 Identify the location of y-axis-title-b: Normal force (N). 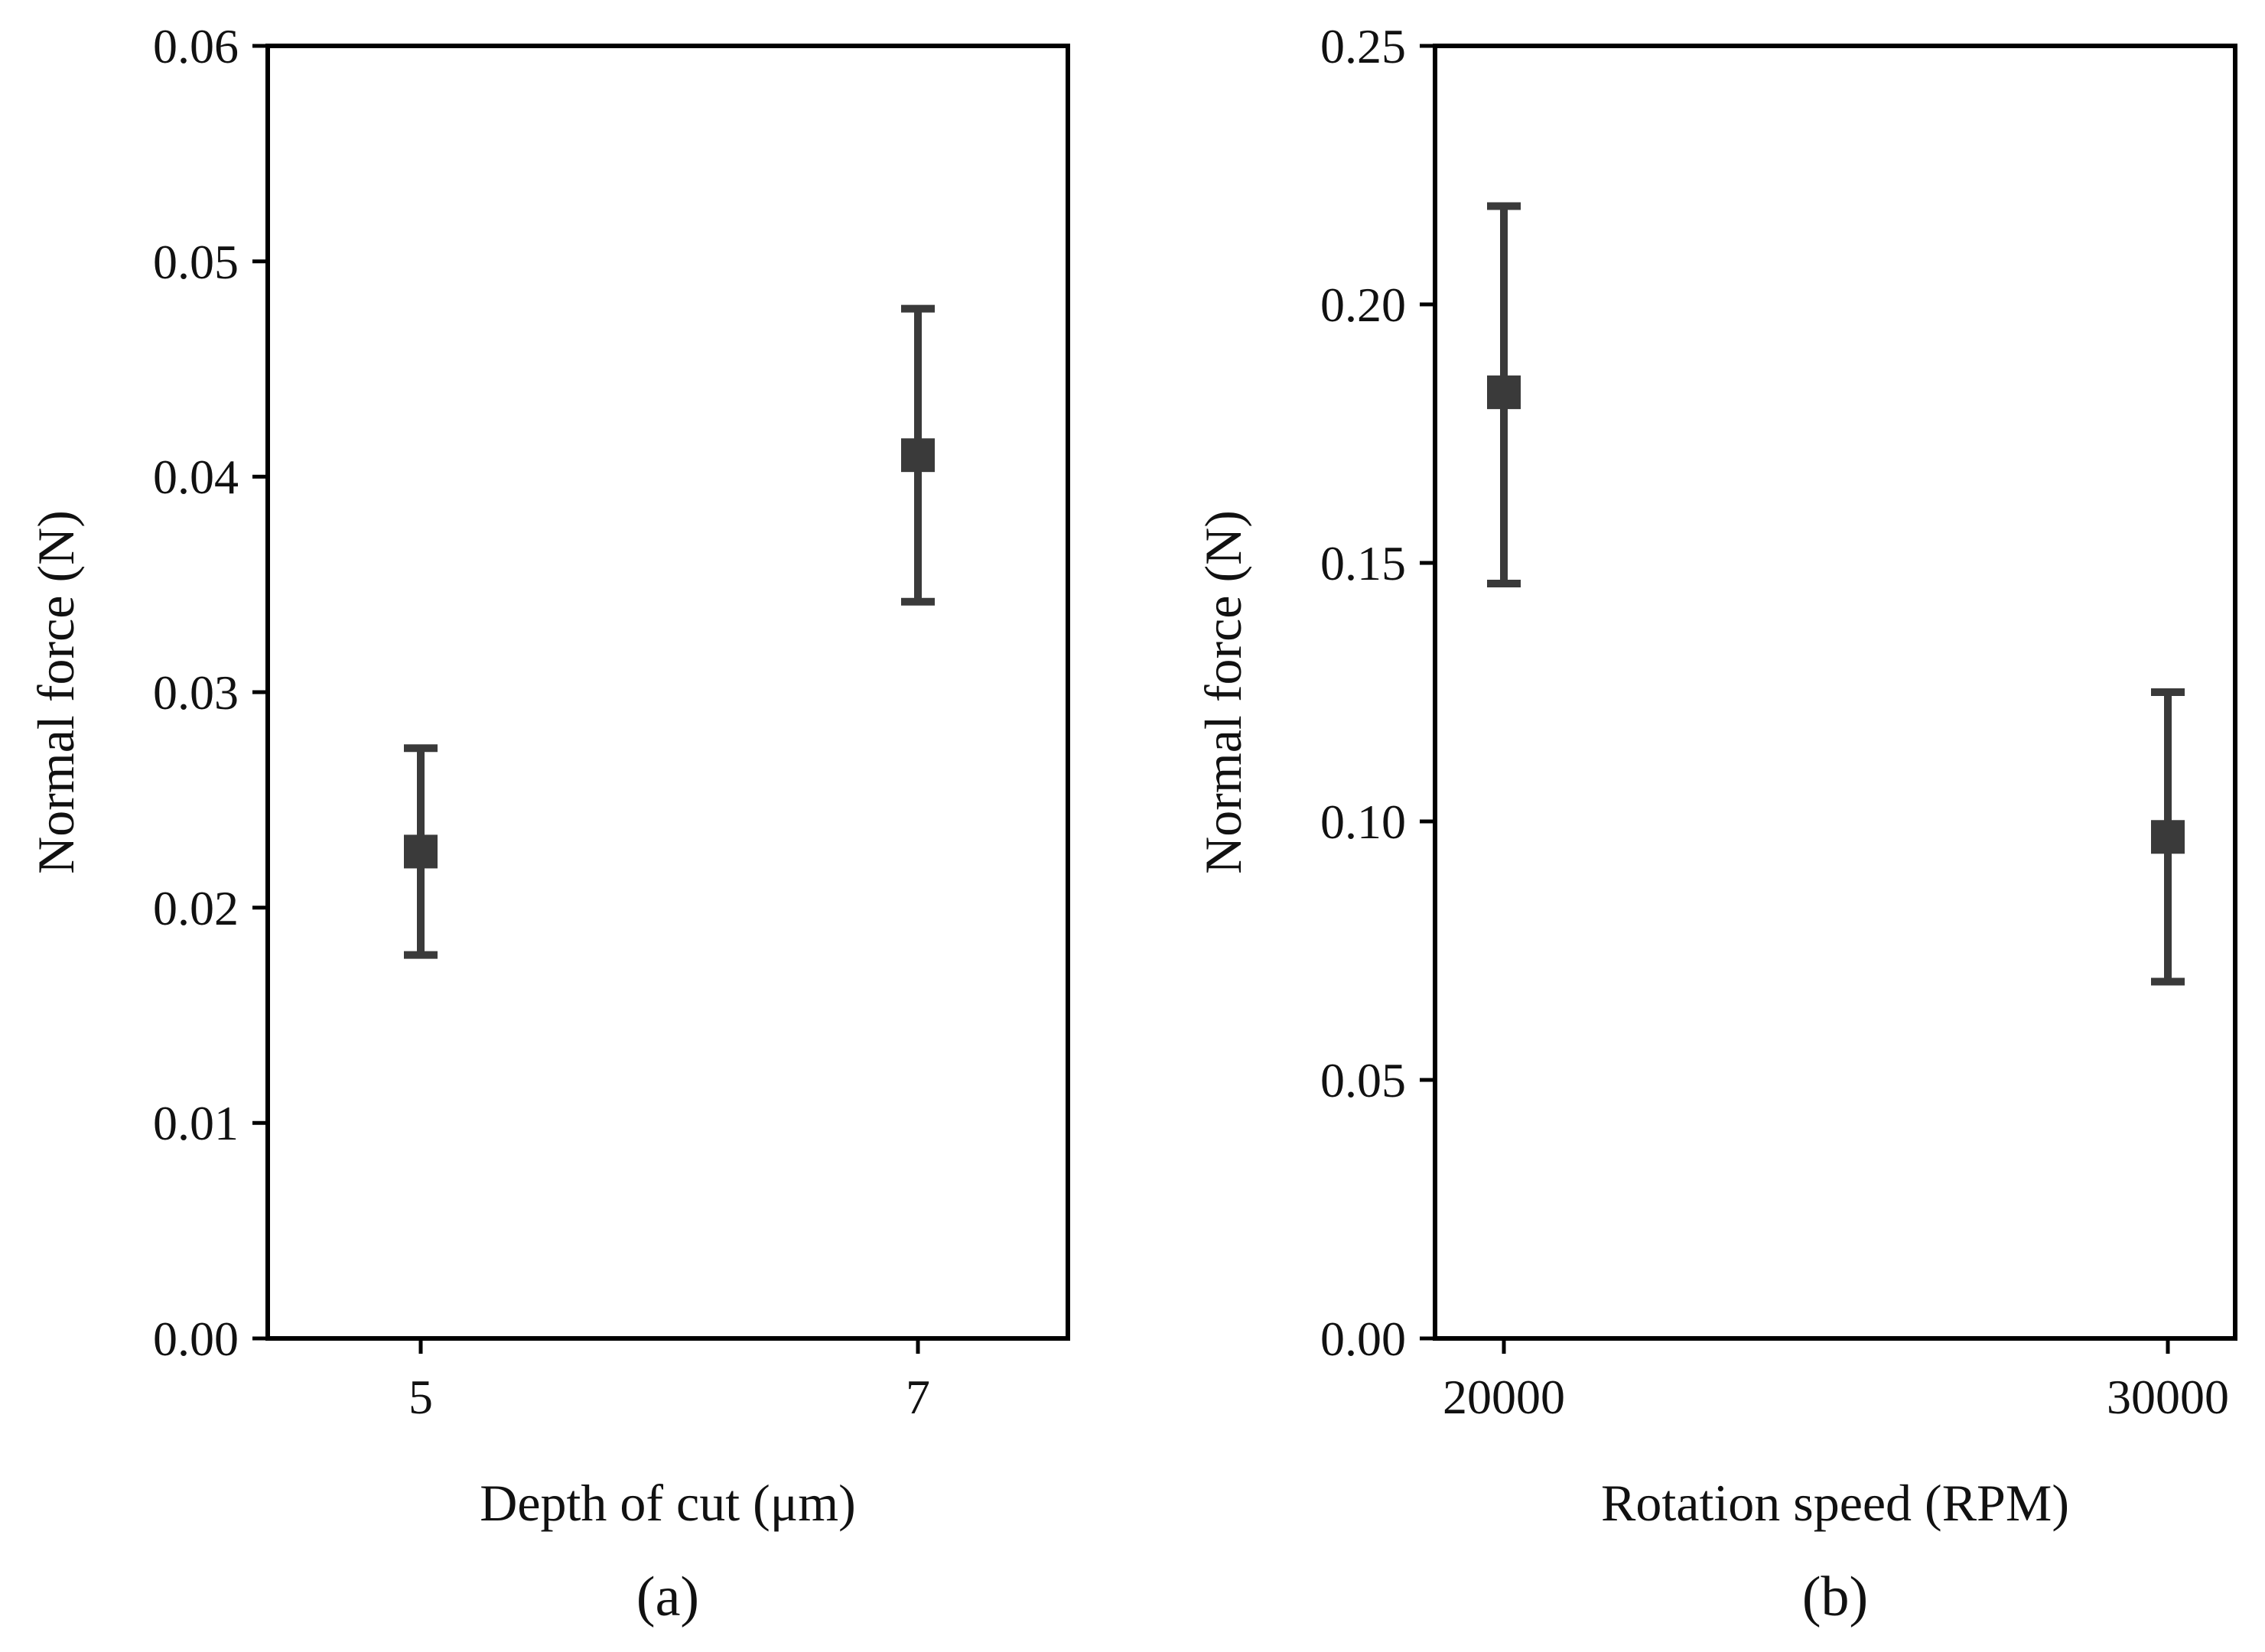
(1223, 692).